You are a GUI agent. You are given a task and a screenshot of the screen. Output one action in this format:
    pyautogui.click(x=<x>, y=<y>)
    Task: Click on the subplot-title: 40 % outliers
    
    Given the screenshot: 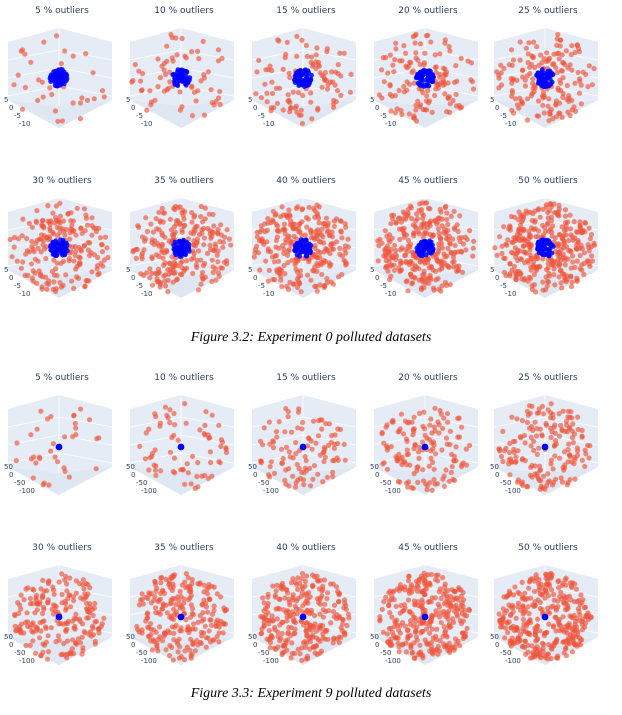 What is the action you would take?
    pyautogui.click(x=306, y=181)
    